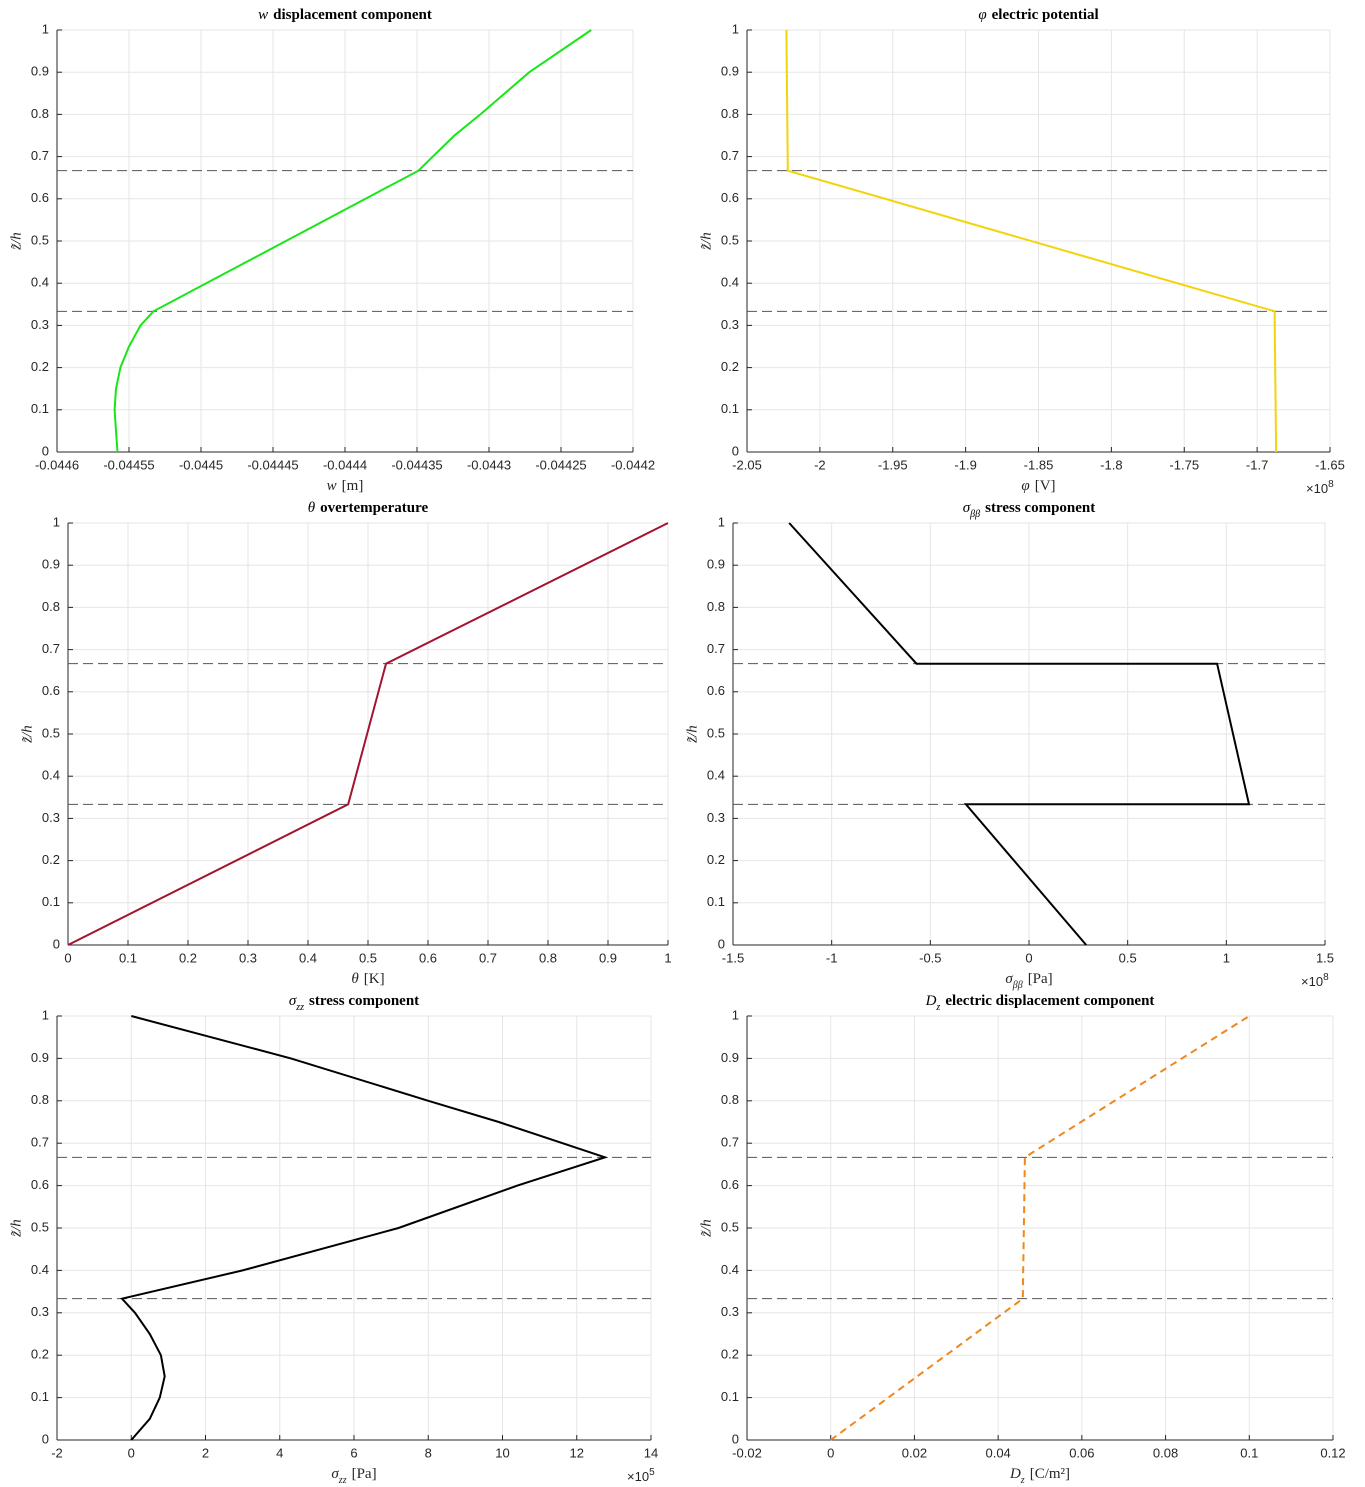 Image resolution: width=1365 pixels, height=1487 pixels. Describe the element at coordinates (57, 464) in the screenshot. I see `x-tick-label: -0.0446` at that location.